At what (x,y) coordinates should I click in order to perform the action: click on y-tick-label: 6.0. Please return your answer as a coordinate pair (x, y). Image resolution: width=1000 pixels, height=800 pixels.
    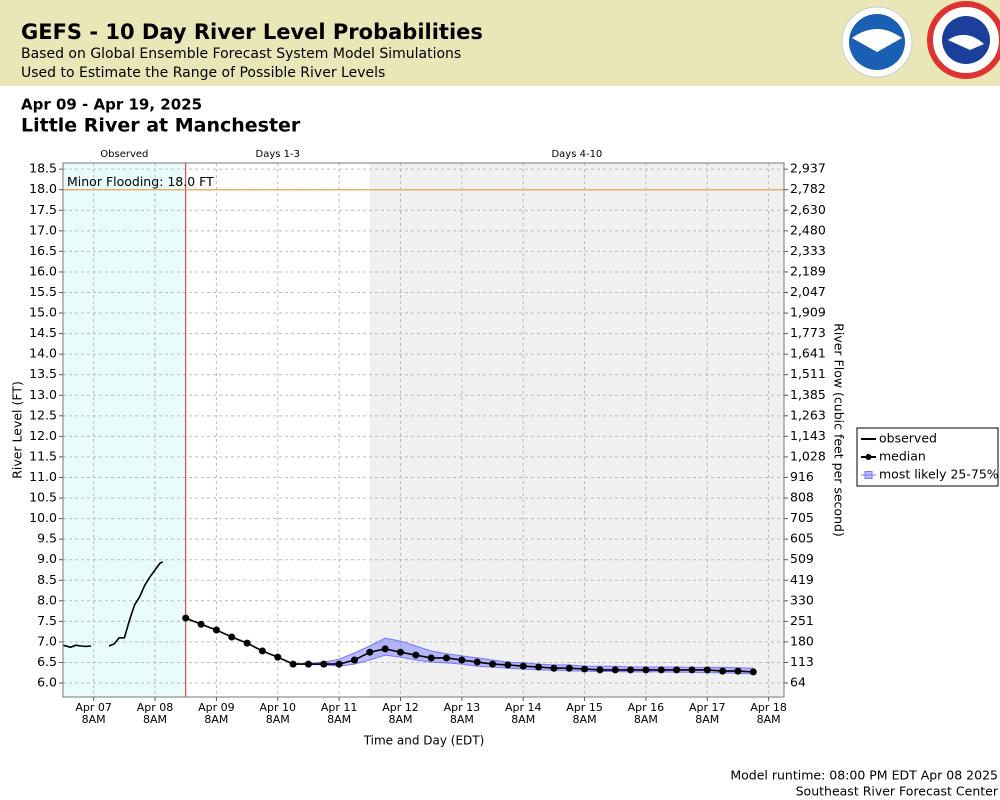
    Looking at the image, I should click on (47, 682).